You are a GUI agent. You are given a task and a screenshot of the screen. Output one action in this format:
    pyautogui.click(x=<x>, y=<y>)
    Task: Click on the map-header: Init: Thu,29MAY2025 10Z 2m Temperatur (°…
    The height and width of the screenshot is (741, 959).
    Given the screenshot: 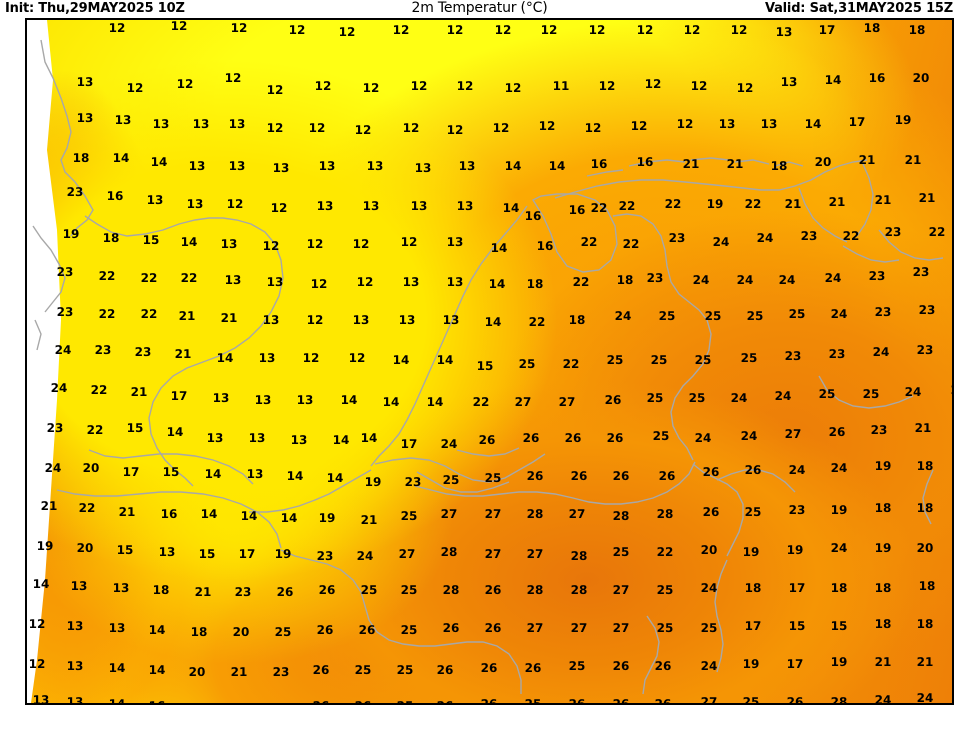 What is the action you would take?
    pyautogui.click(x=479, y=8)
    